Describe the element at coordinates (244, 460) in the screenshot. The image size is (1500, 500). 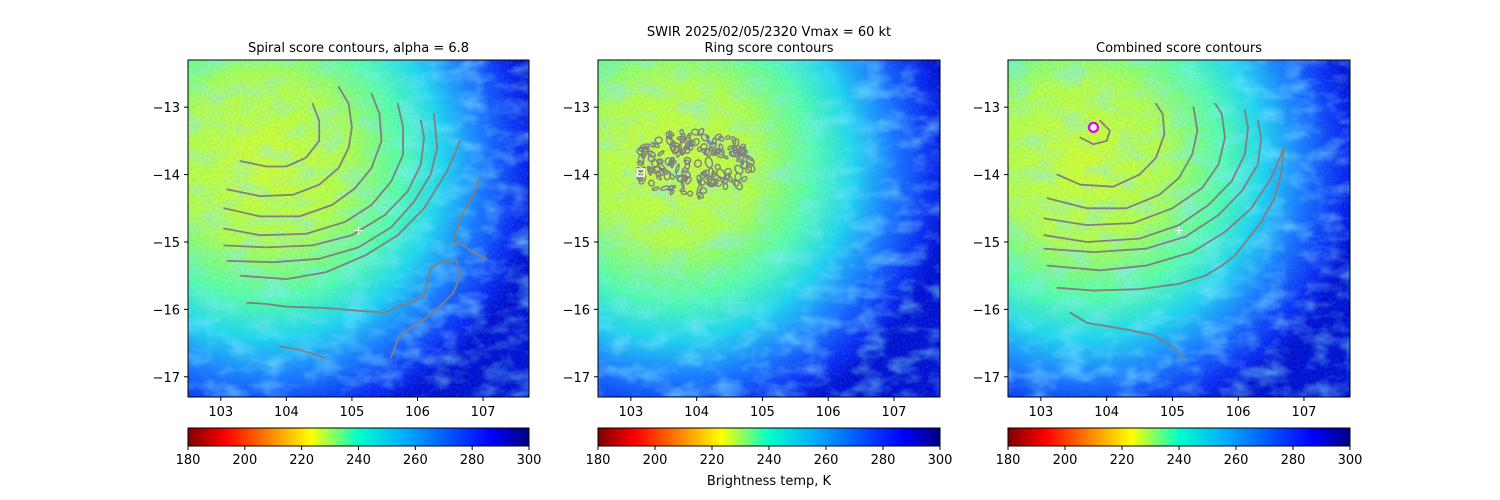
I see `spiral-colorbar-tick-label: 200` at that location.